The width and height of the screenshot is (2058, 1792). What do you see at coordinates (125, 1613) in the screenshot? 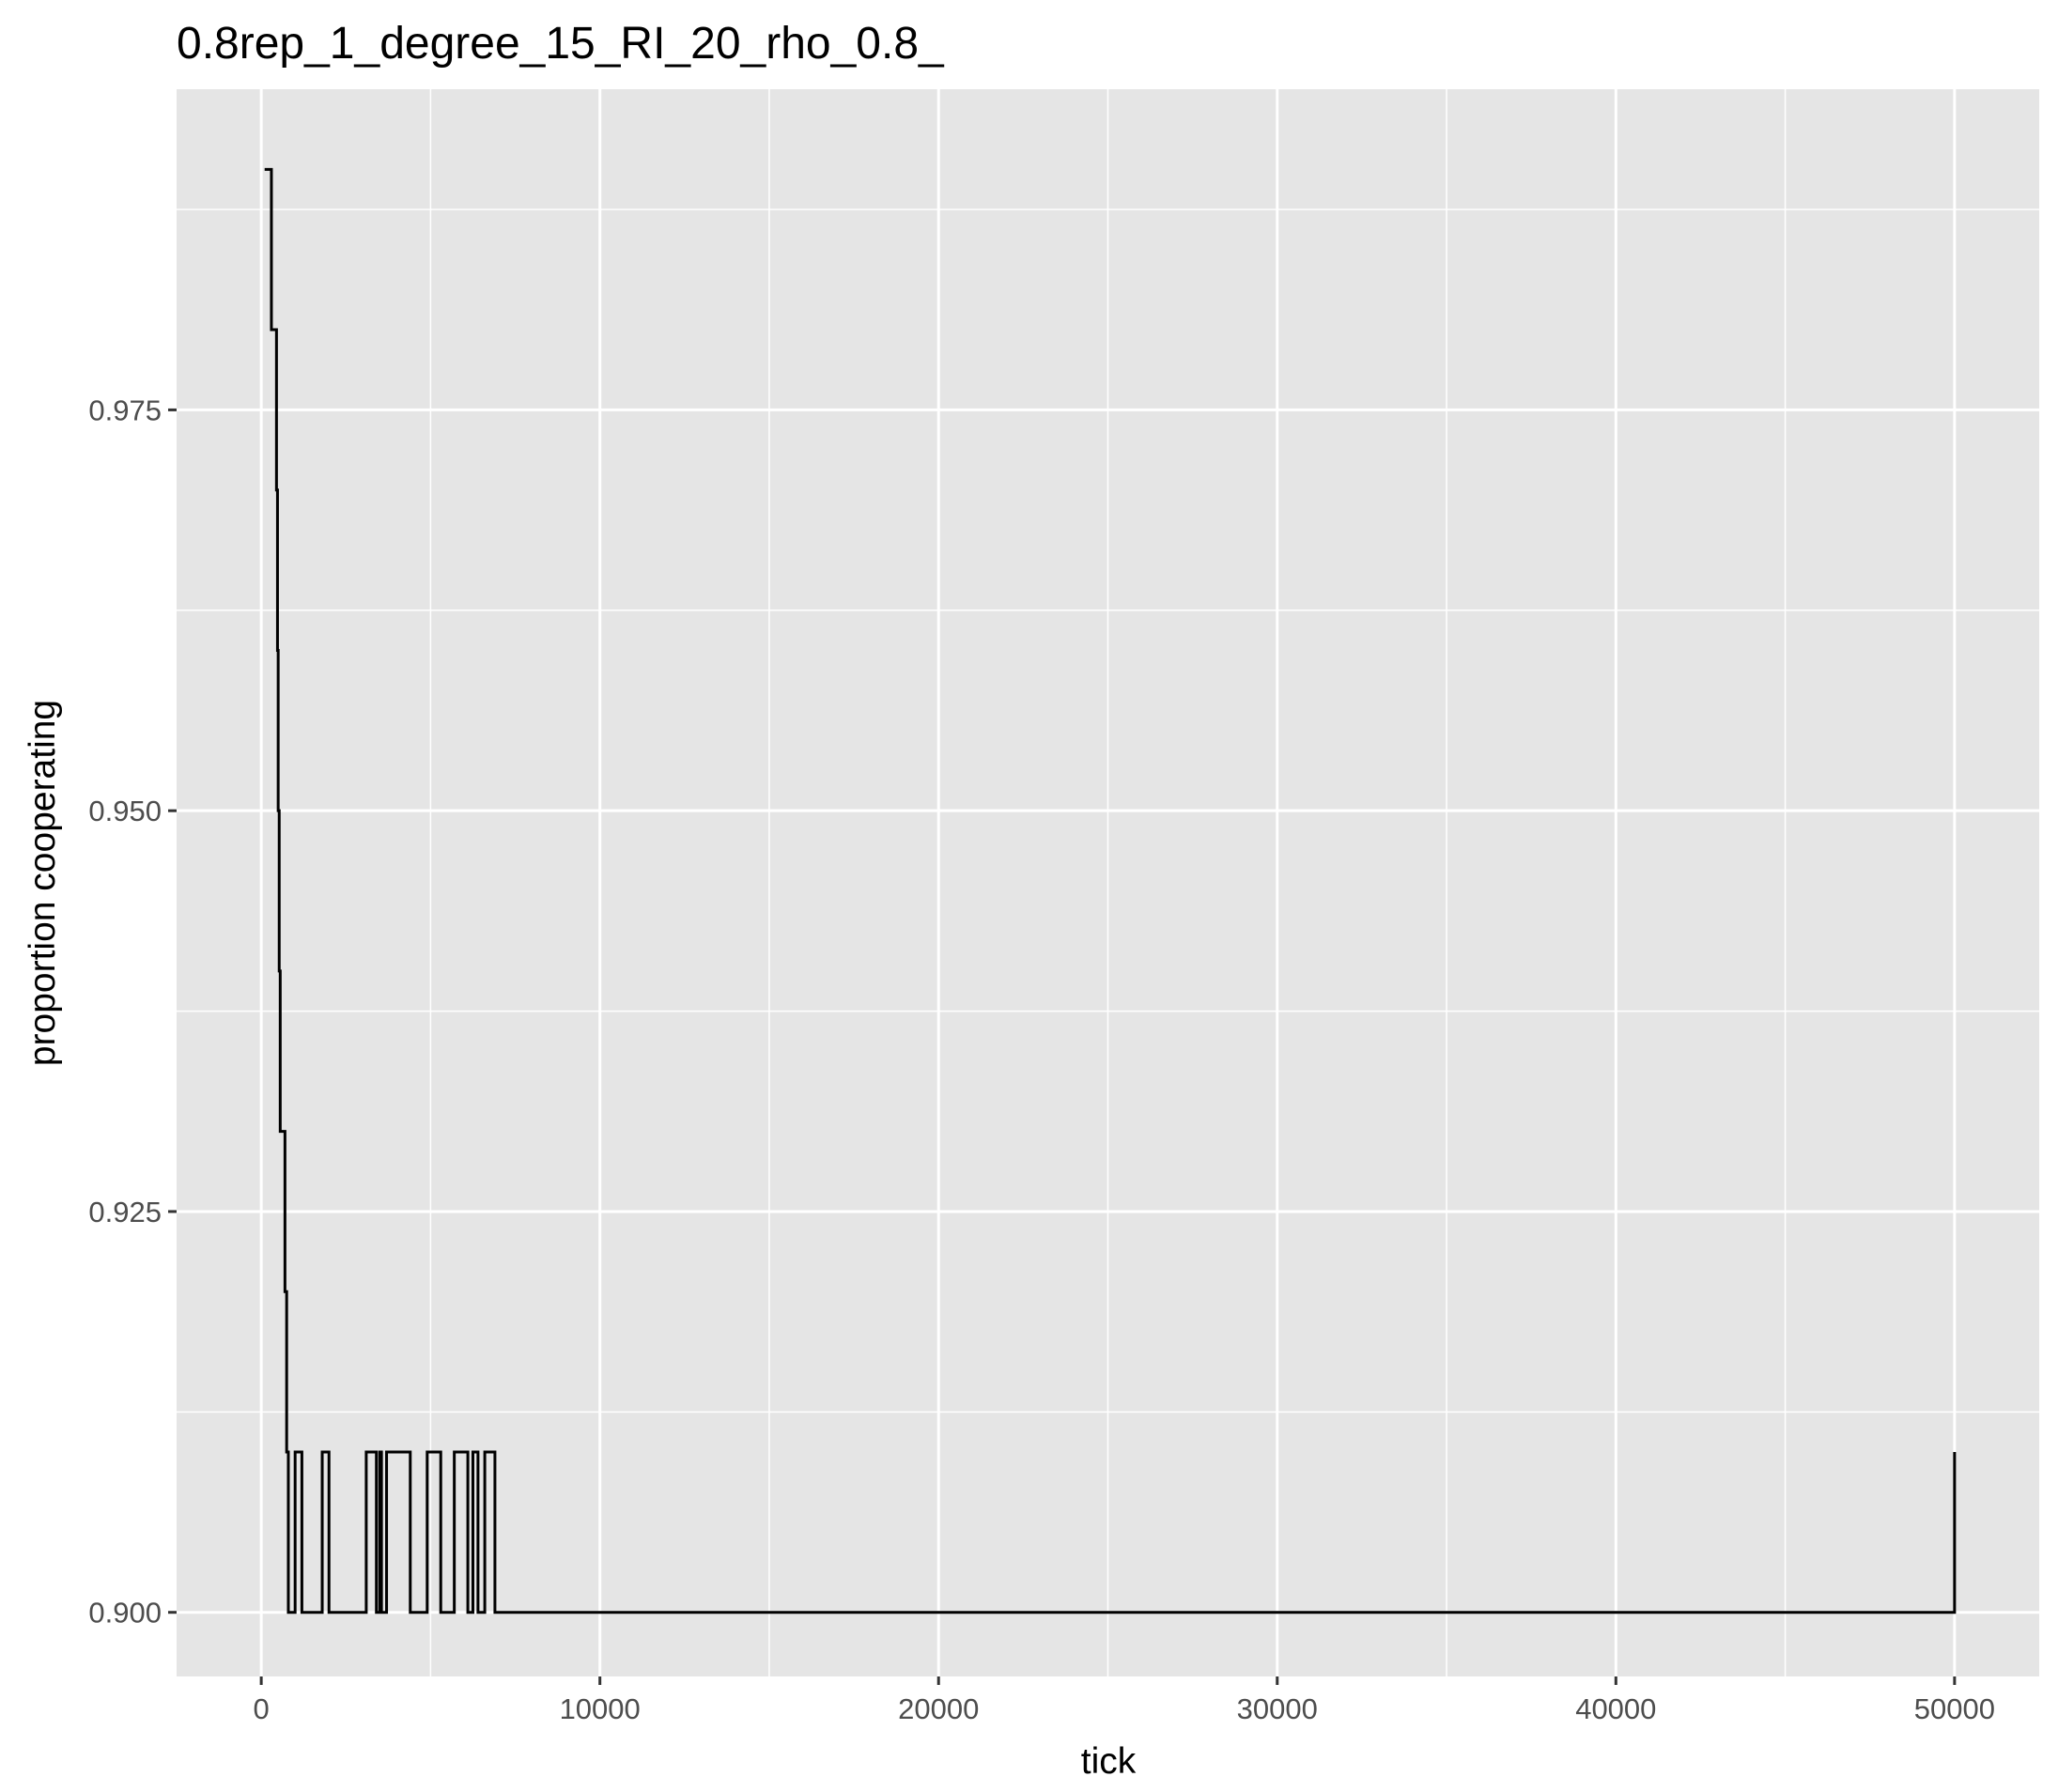
I see `y-tick-label: 0.900` at bounding box center [125, 1613].